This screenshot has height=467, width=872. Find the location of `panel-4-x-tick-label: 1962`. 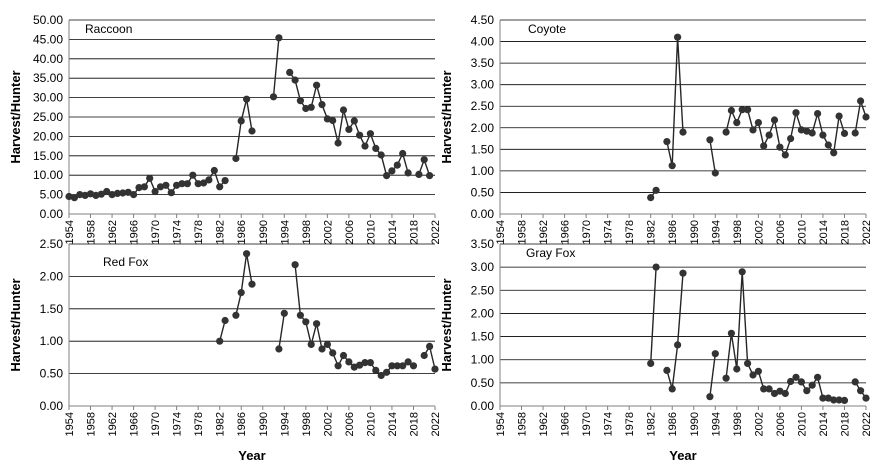

panel-4-x-tick-label: 1962 is located at coordinates (544, 424).